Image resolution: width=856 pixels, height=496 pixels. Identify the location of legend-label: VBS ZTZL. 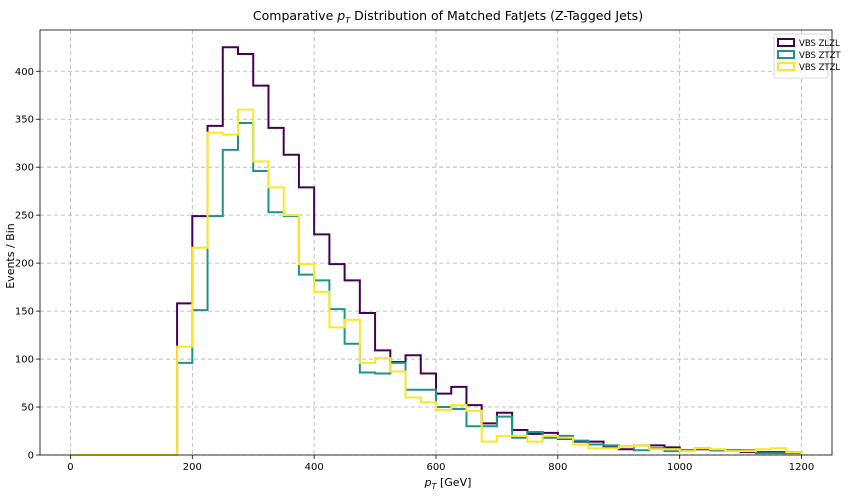
(819, 68).